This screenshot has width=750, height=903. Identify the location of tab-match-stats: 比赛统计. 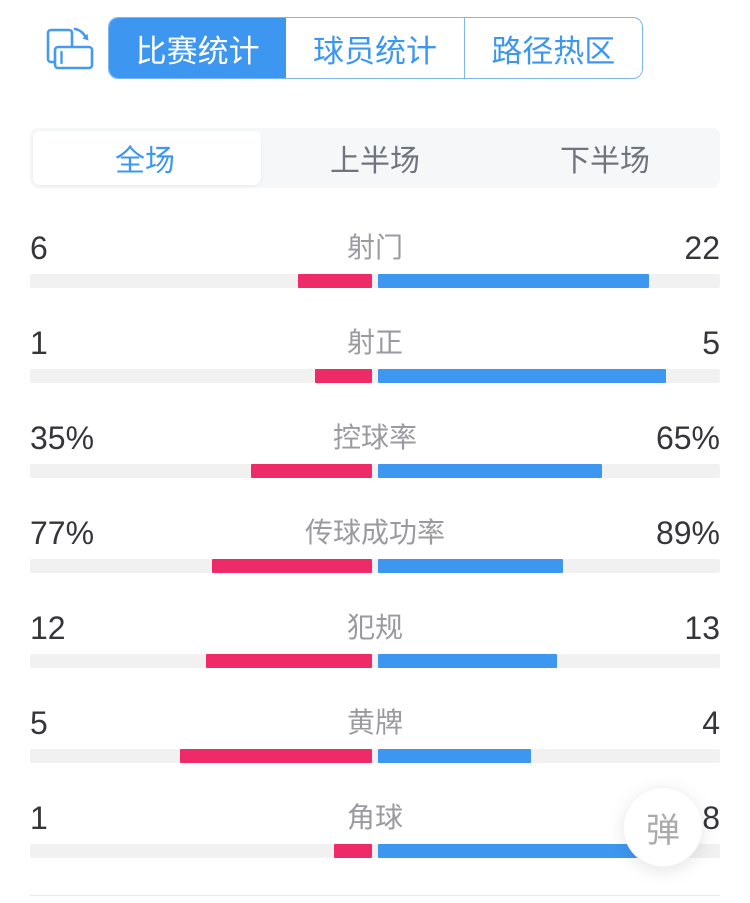
(198, 48).